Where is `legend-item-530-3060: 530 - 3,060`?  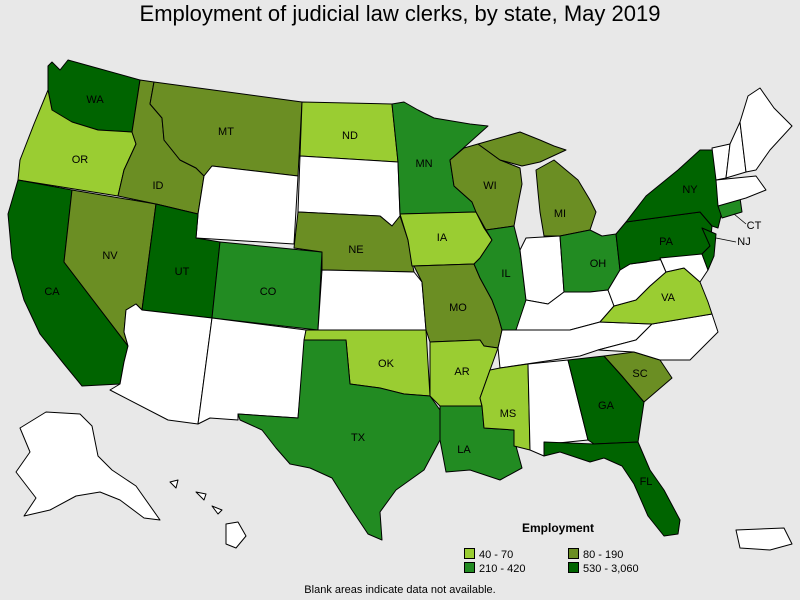
legend-item-530-3060: 530 - 3,060 is located at coordinates (603, 568).